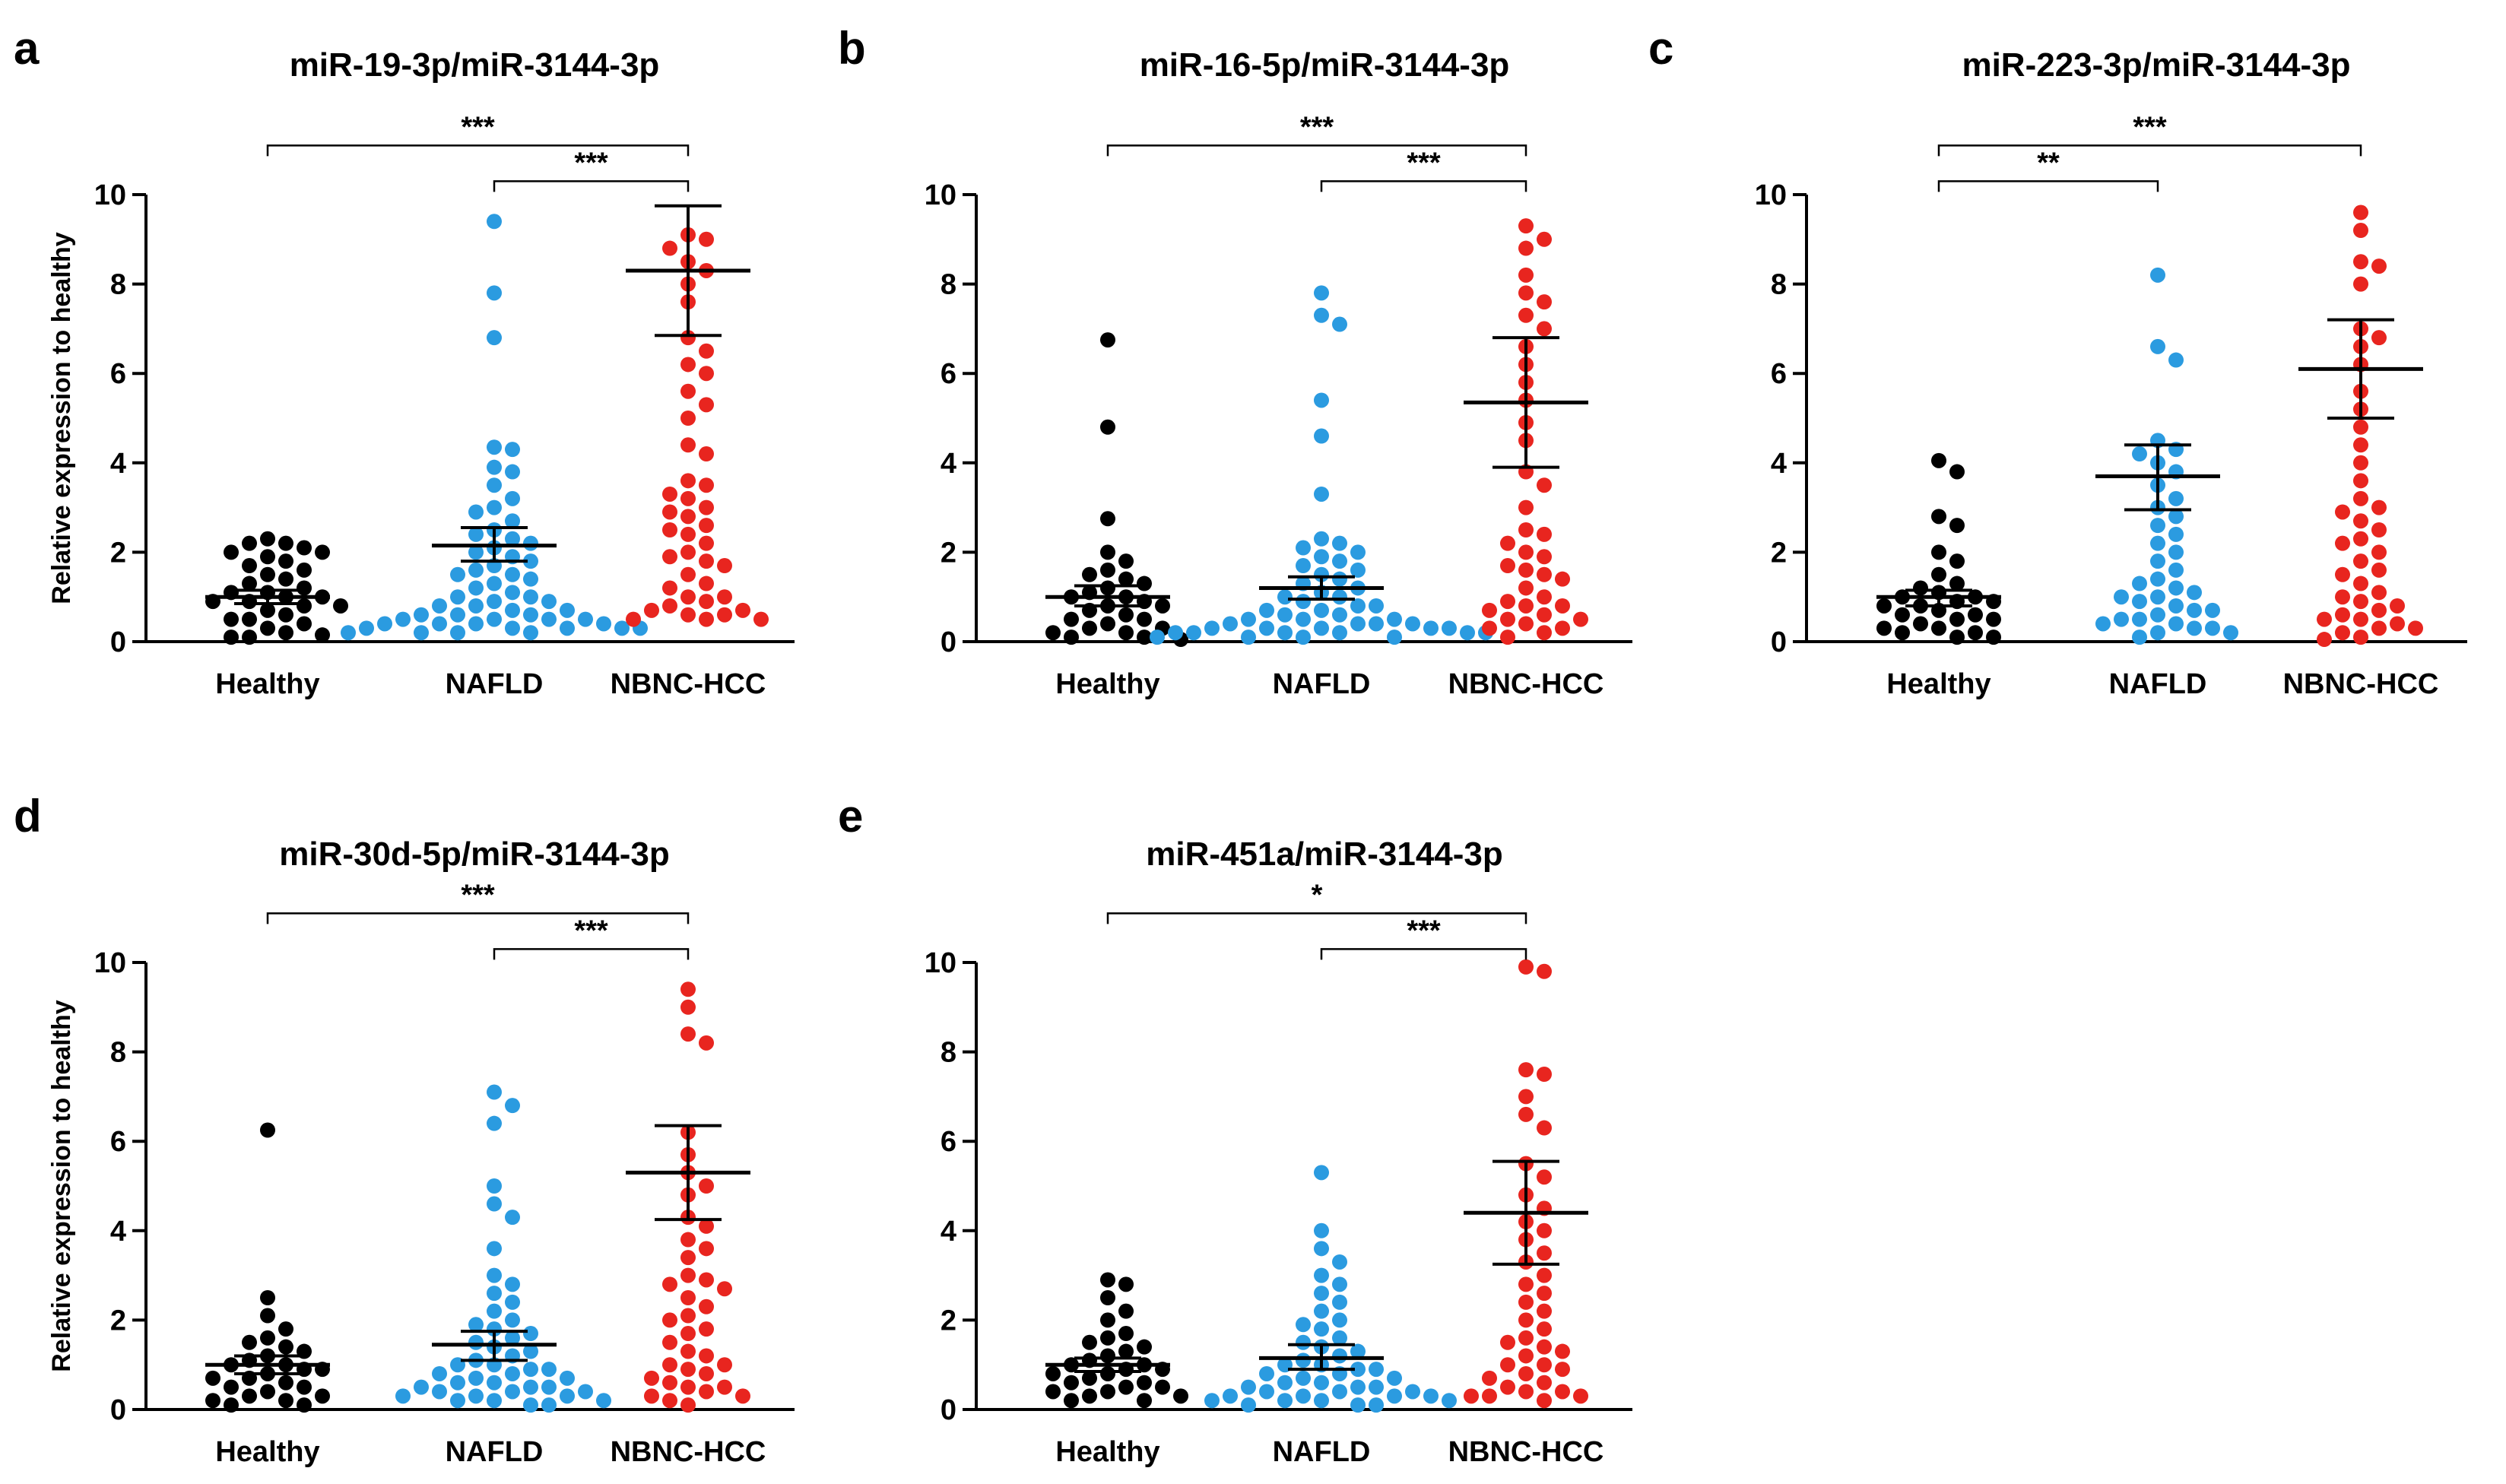 The height and width of the screenshot is (1484, 2506). Describe the element at coordinates (118, 642) in the screenshot. I see `y-tick-label: 0` at that location.